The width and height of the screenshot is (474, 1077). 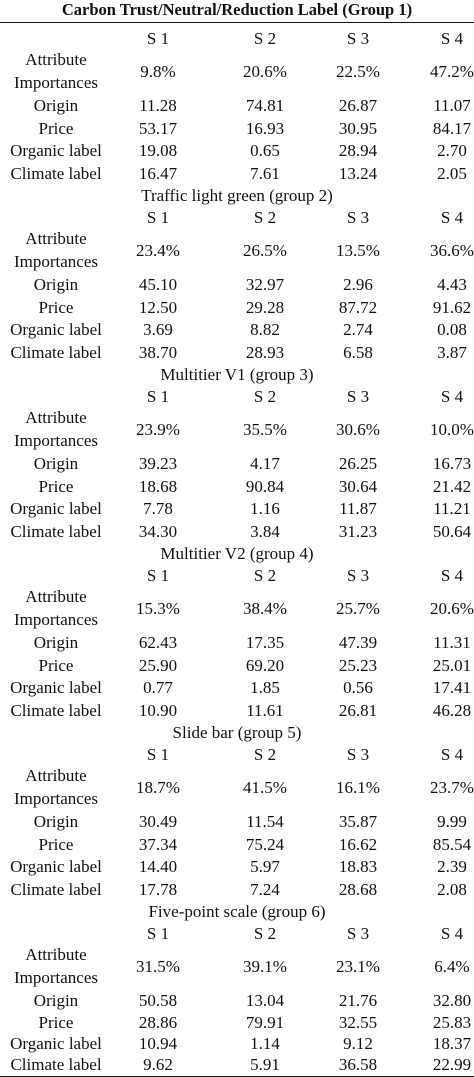 What do you see at coordinates (237, 129) in the screenshot?
I see `price-row: Price 53.17 16.93 30.95 84.17` at bounding box center [237, 129].